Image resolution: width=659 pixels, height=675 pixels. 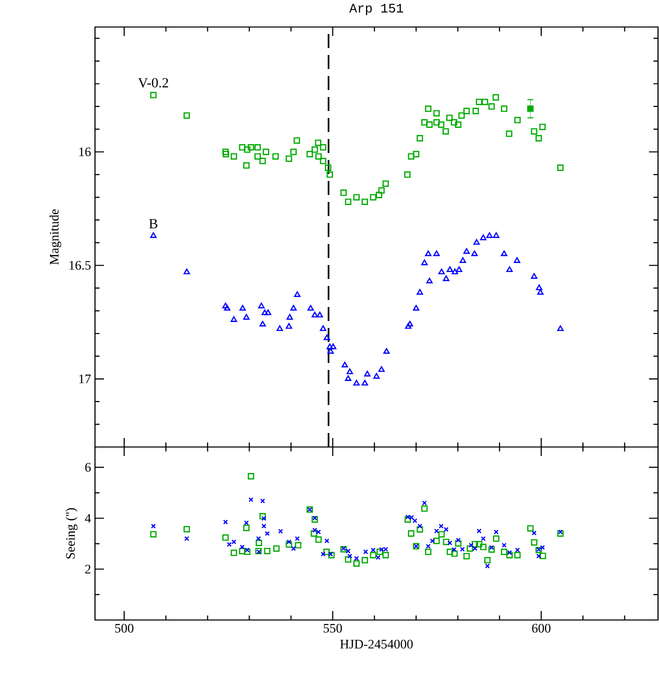 I want to click on y-tick-label: 16.5, so click(x=80, y=265).